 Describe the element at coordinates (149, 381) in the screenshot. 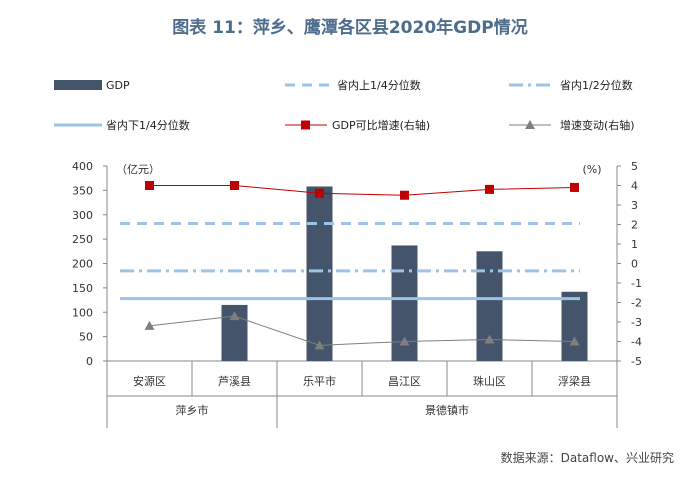

I see `category-label: 安源区` at that location.